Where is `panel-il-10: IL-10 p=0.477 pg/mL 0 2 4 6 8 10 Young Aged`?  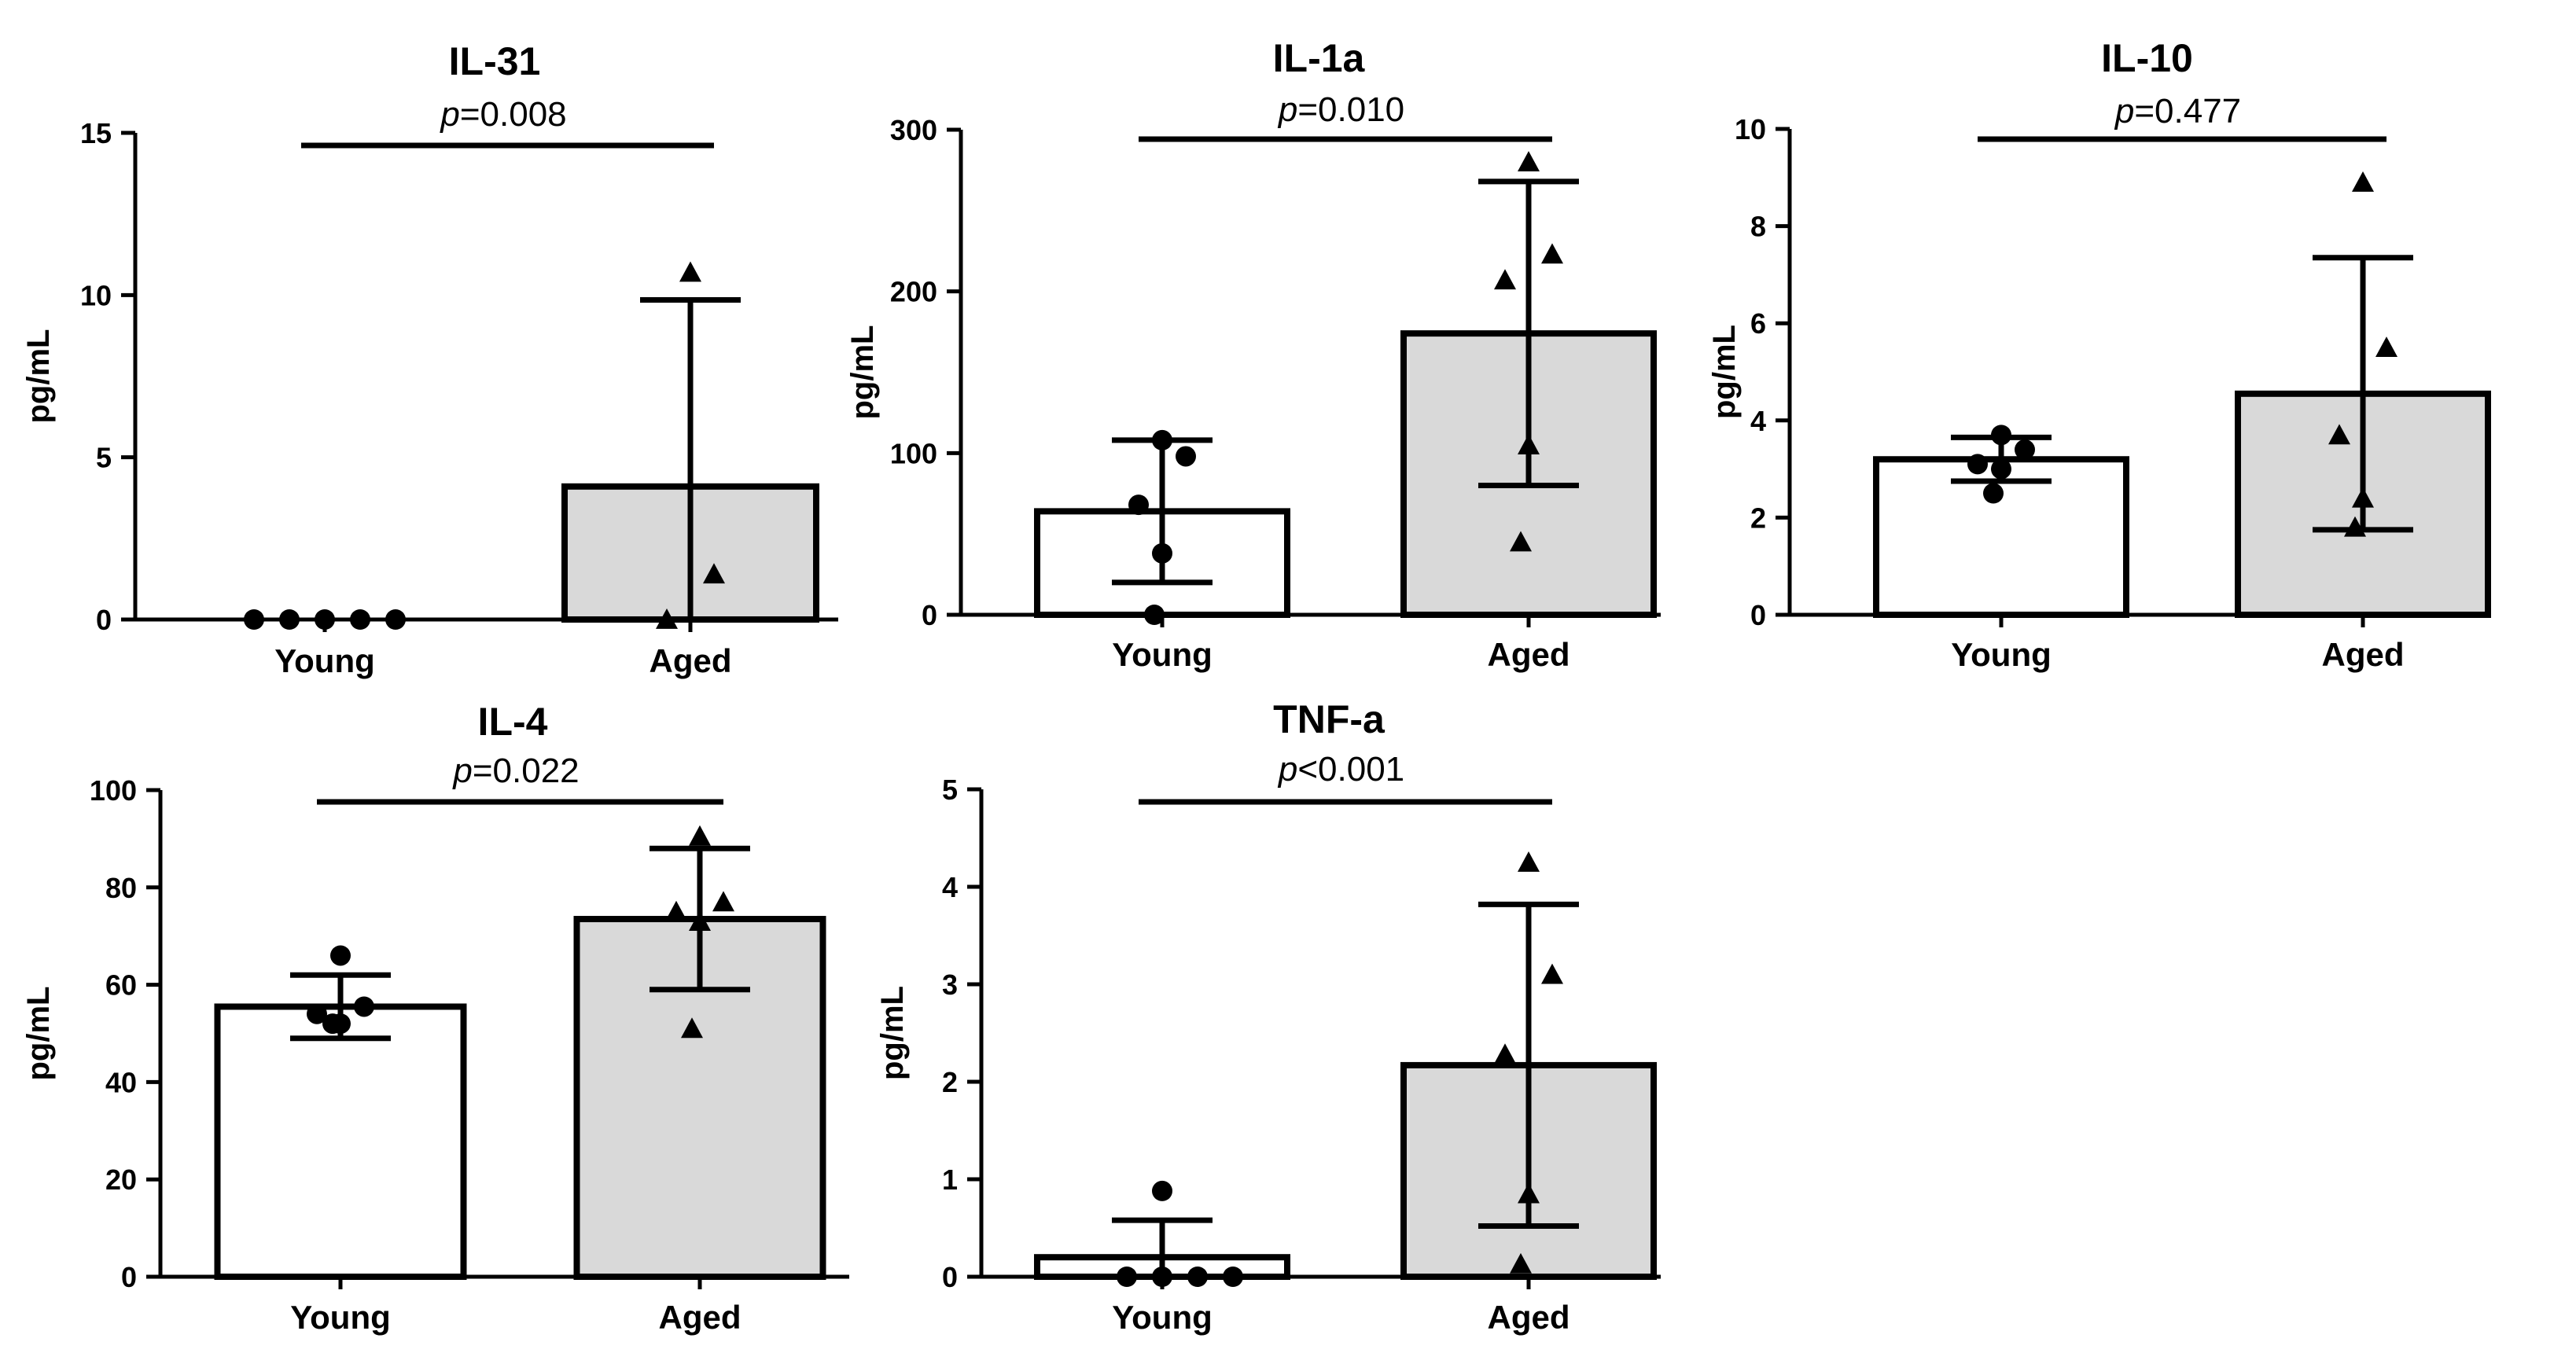 panel-il-10: IL-10 p=0.477 pg/mL 0 2 4 6 8 10 Young Aged is located at coordinates (2099, 354).